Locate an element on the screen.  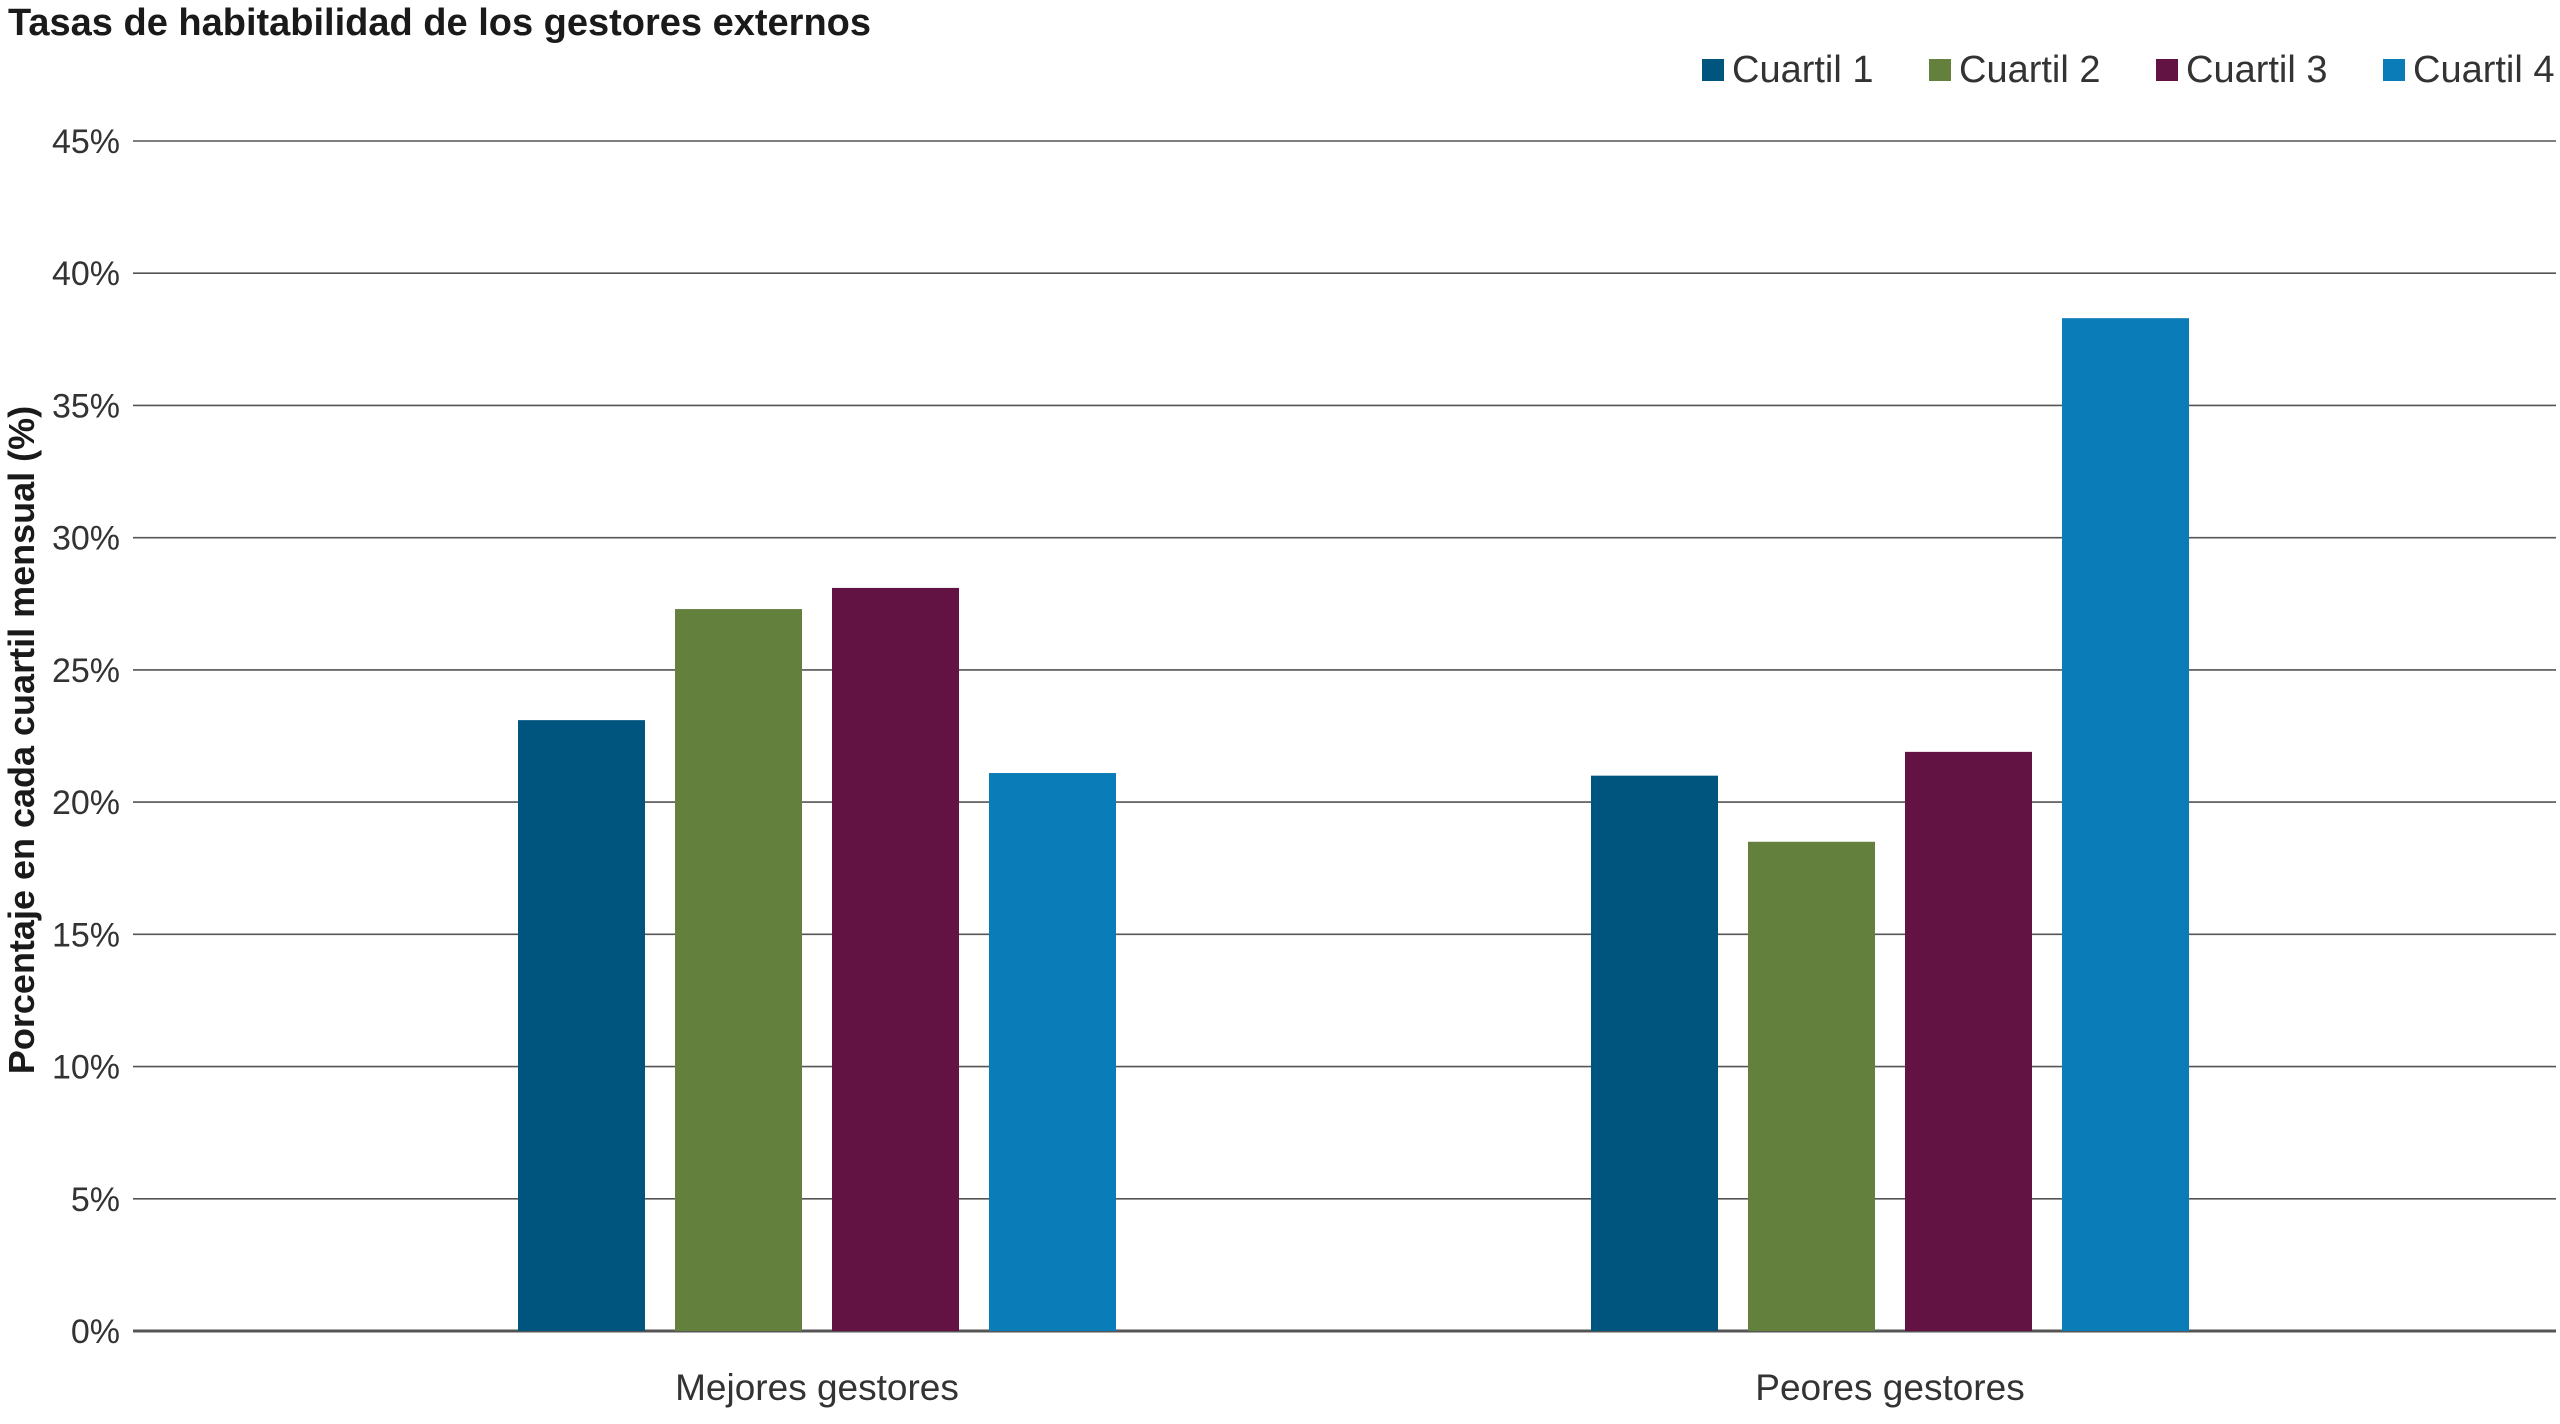
legend-label: Cuartil 4 is located at coordinates (2484, 70).